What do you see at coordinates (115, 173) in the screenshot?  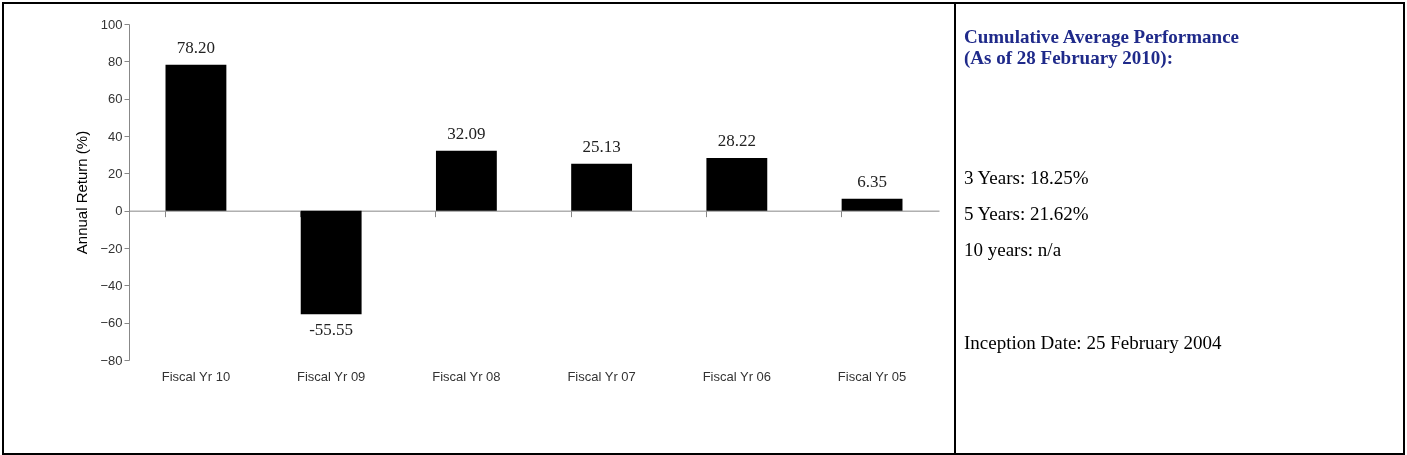 I see `y-tick-label: 20` at bounding box center [115, 173].